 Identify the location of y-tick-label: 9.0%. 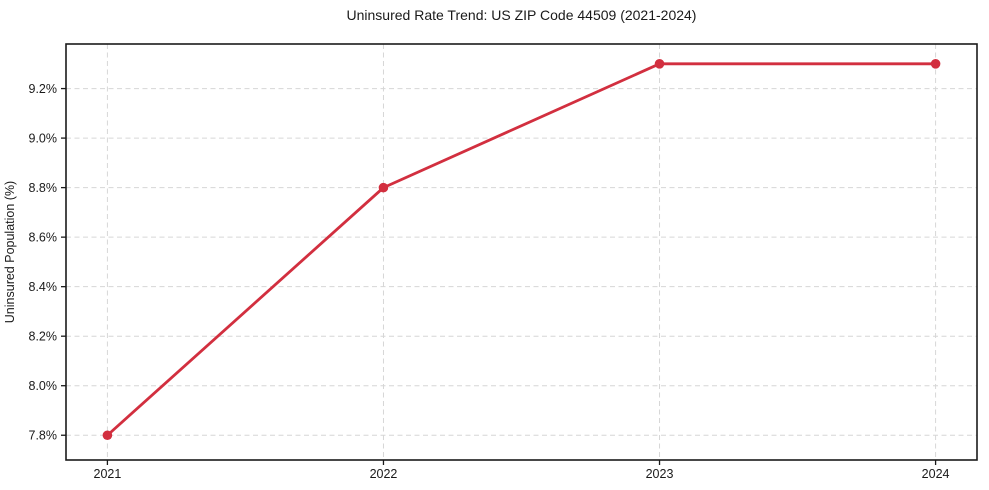
(43, 139).